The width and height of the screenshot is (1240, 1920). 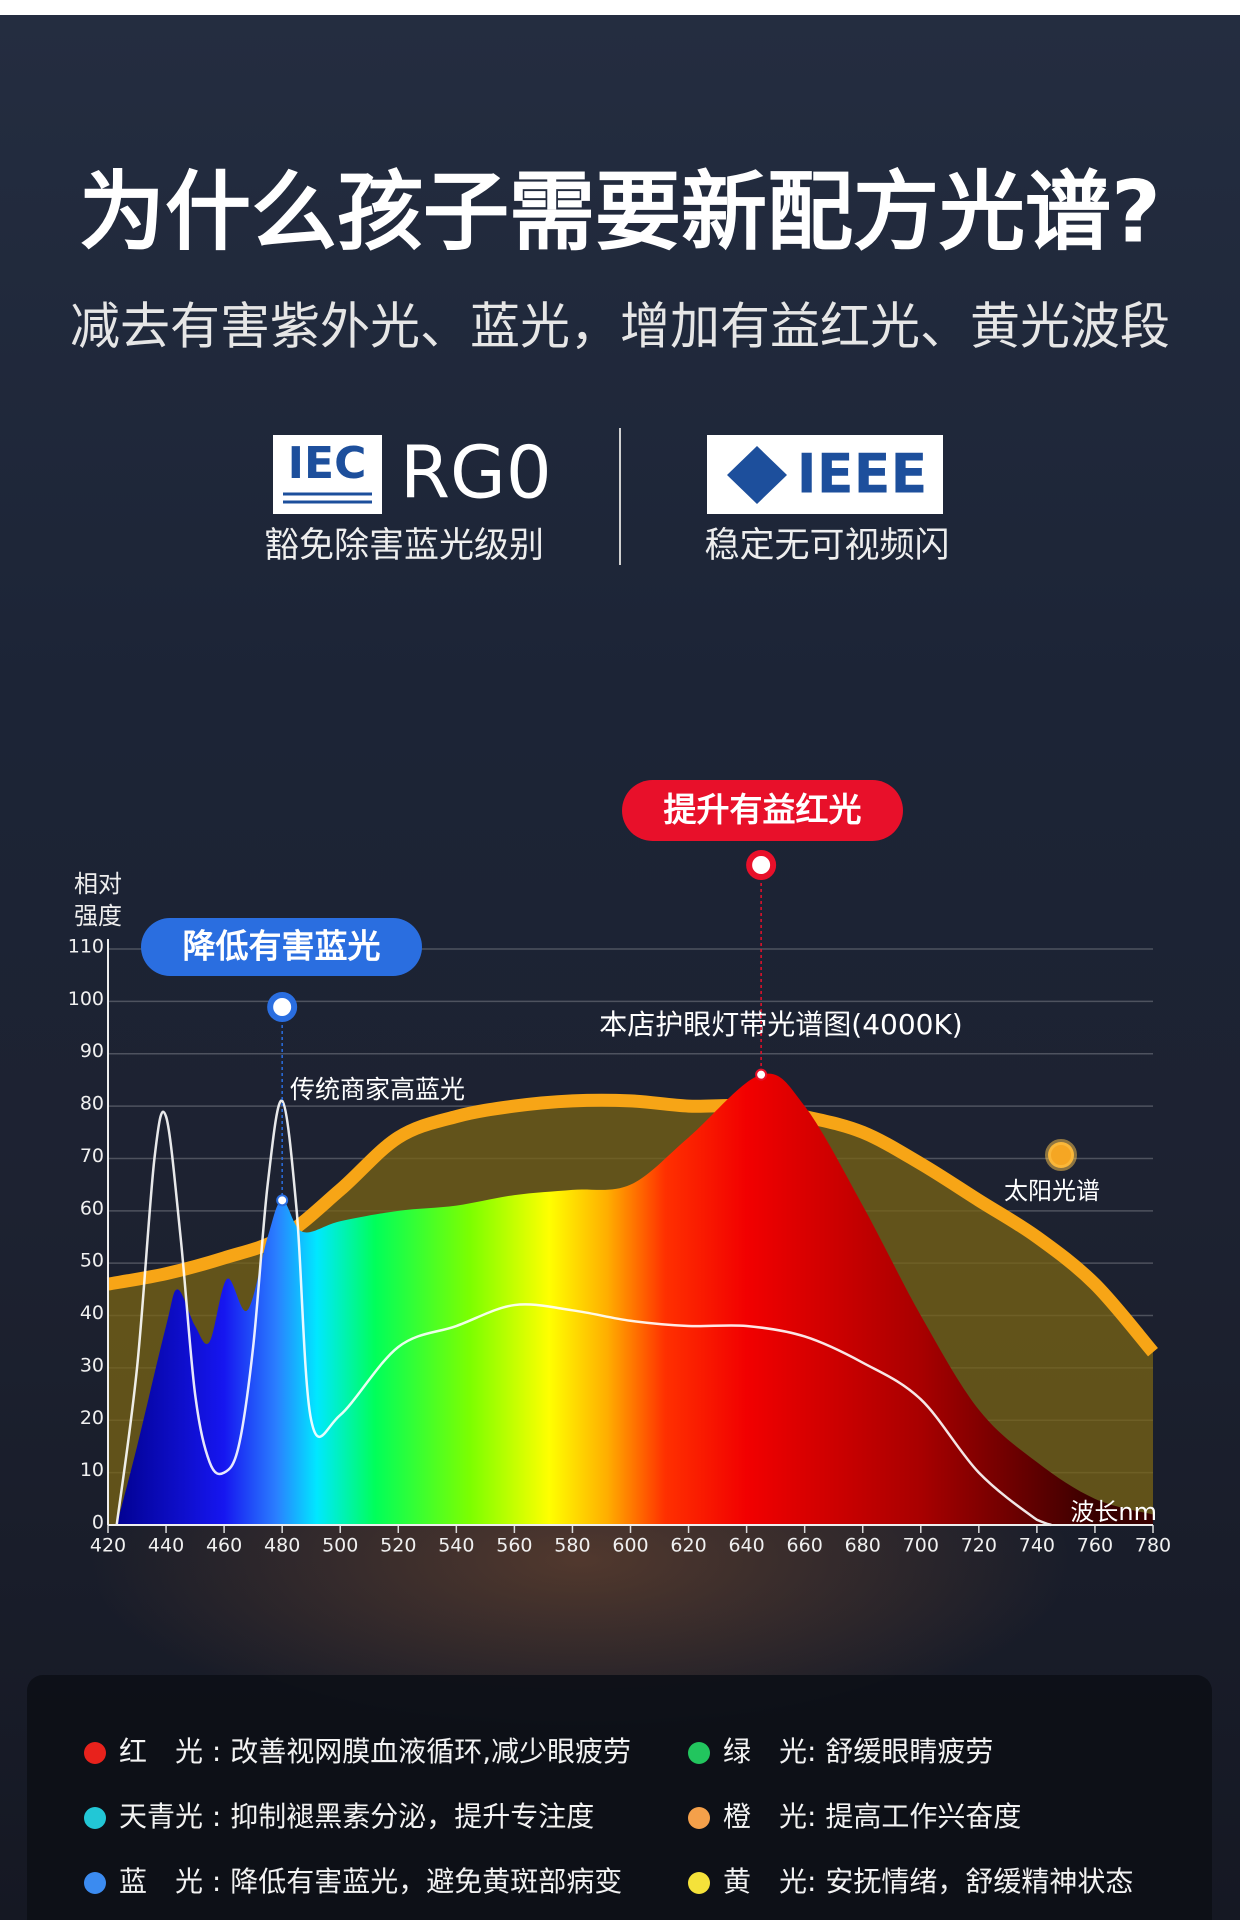 I want to click on legend-text: 天青光 : 抑制褪黑素分泌，提升专注度, so click(x=356, y=1816).